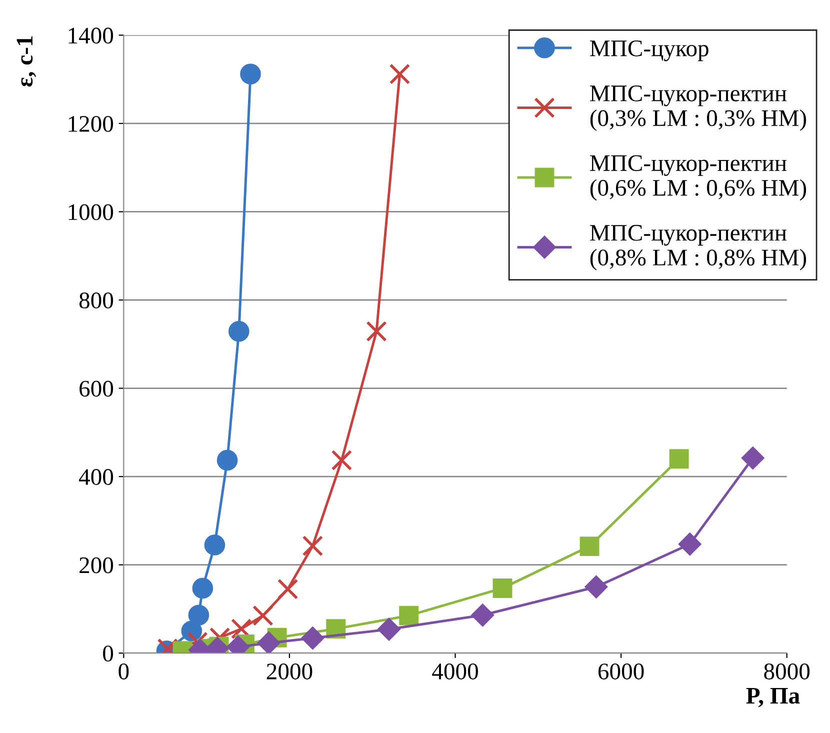  Describe the element at coordinates (26, 61) in the screenshot. I see `y-axis-title: ε, с-1` at that location.